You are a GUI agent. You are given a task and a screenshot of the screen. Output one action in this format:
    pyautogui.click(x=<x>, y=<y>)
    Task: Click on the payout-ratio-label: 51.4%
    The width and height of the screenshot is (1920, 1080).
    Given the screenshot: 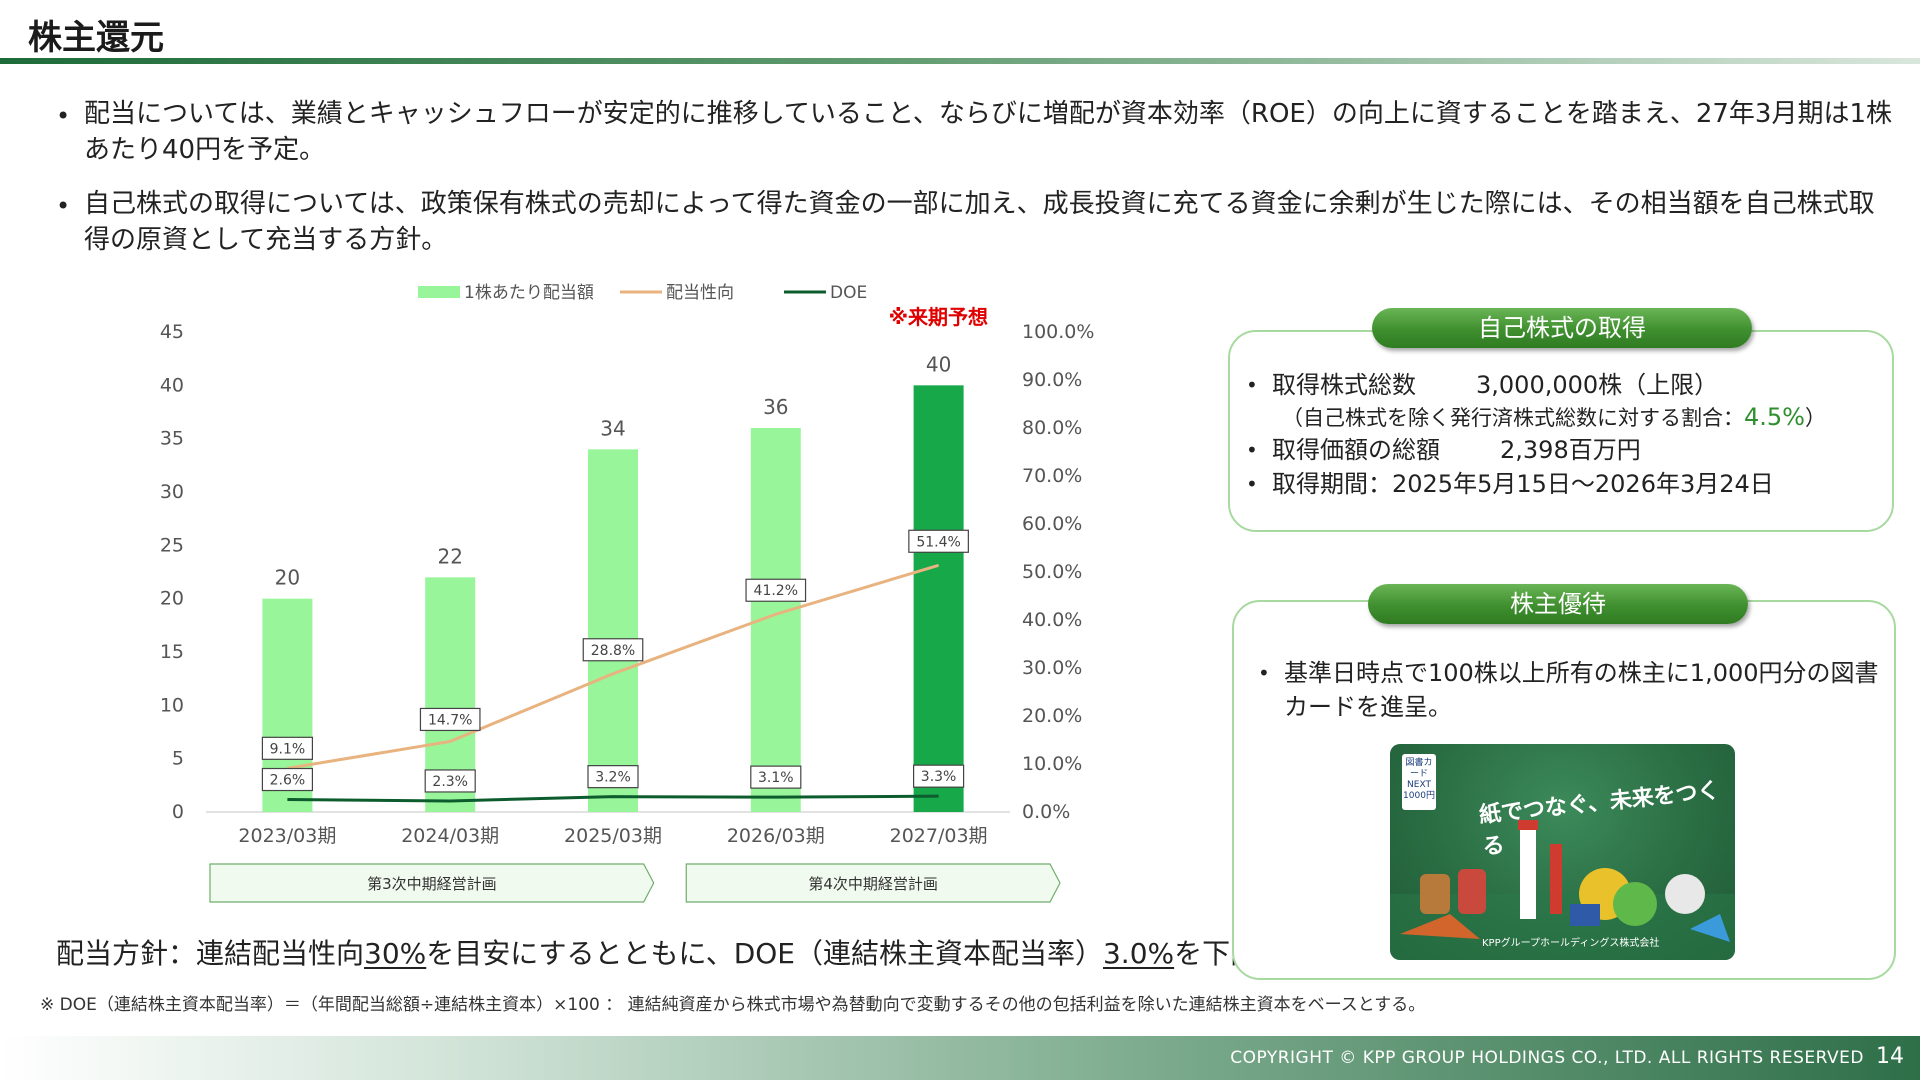 What is the action you would take?
    pyautogui.click(x=938, y=542)
    